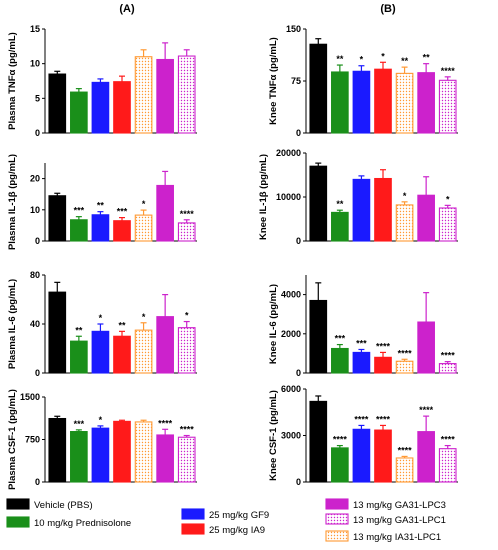  I want to click on y-tick-label: 80, so click(35, 275).